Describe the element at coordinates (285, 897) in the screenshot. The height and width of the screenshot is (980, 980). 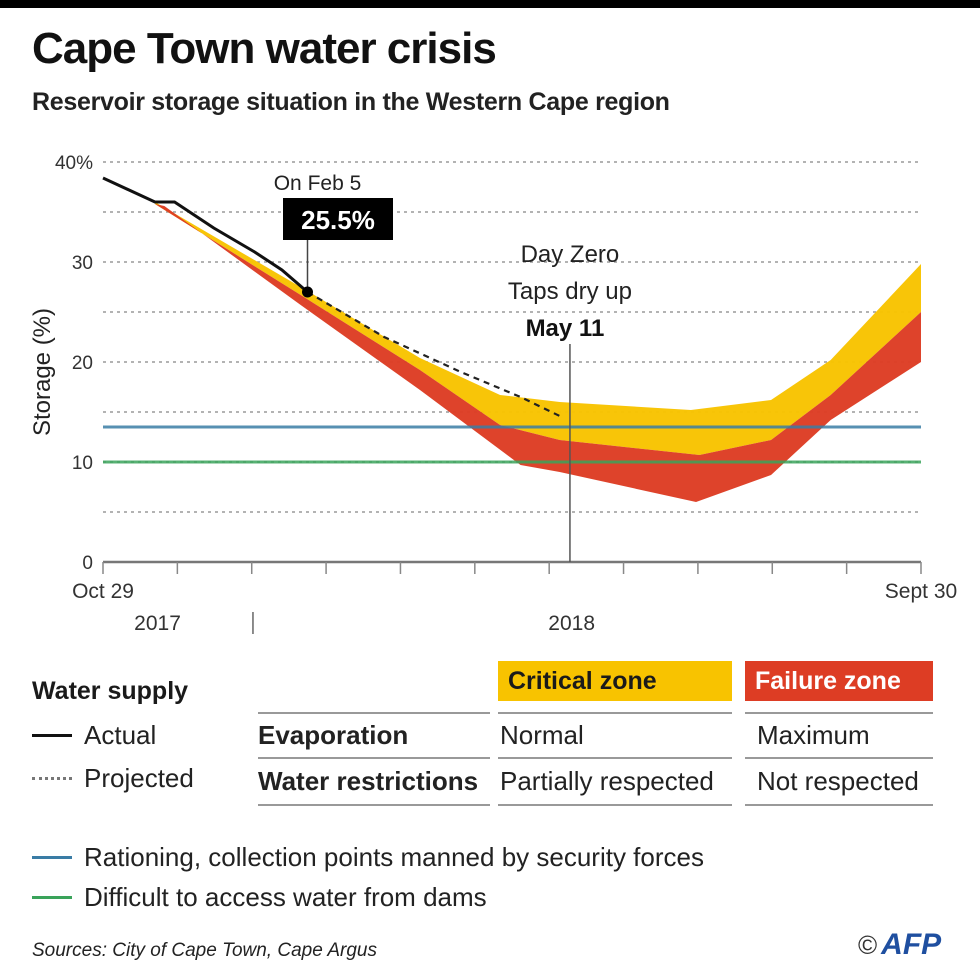
I see `legend-dams-label: Difficult to access water from dams` at that location.